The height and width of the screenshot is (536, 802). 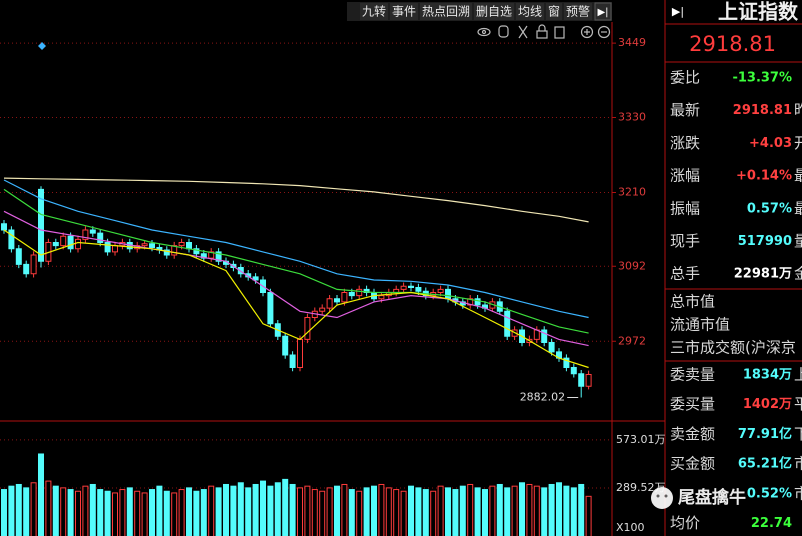 I want to click on row-extra: 金, so click(x=798, y=274).